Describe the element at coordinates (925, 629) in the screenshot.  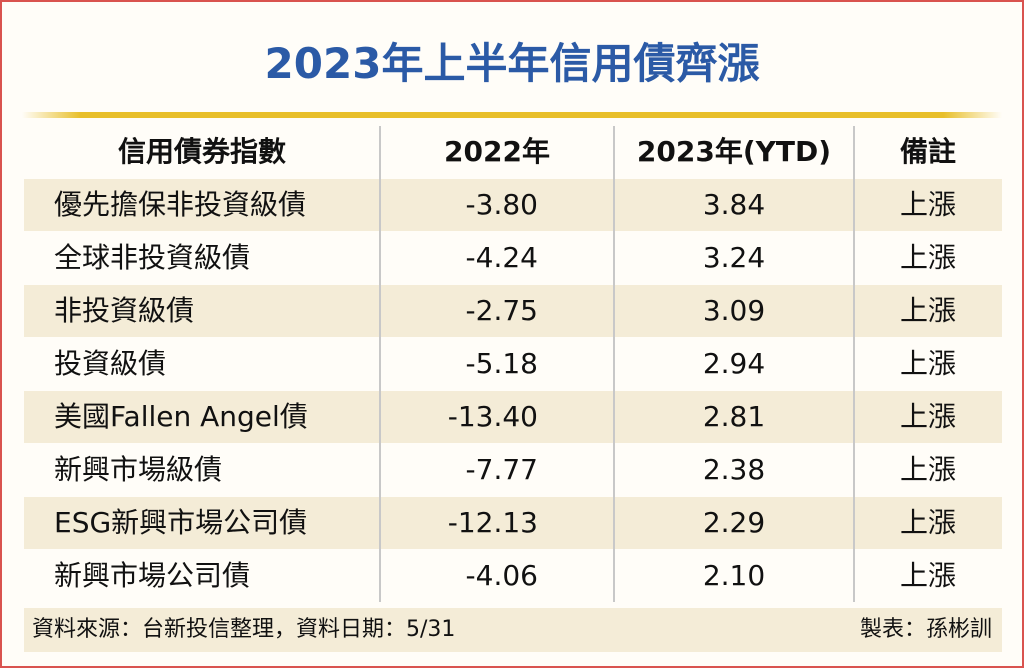
I see `author-note: 製表：孫彬訓` at that location.